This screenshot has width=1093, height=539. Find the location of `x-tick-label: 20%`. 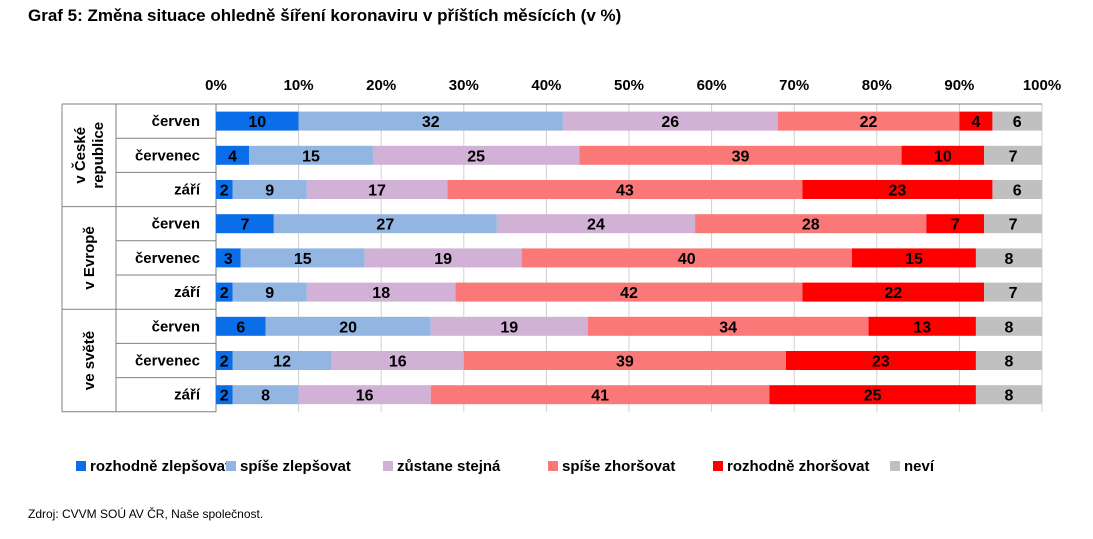

x-tick-label: 20% is located at coordinates (381, 85).